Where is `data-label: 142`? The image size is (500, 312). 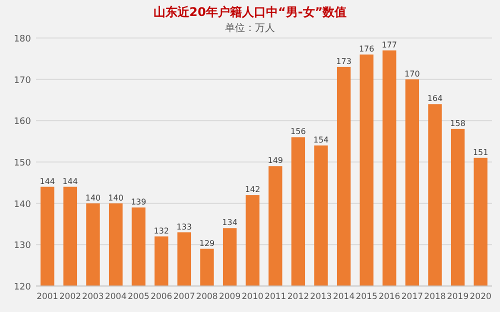 data-label: 142 is located at coordinates (252, 189).